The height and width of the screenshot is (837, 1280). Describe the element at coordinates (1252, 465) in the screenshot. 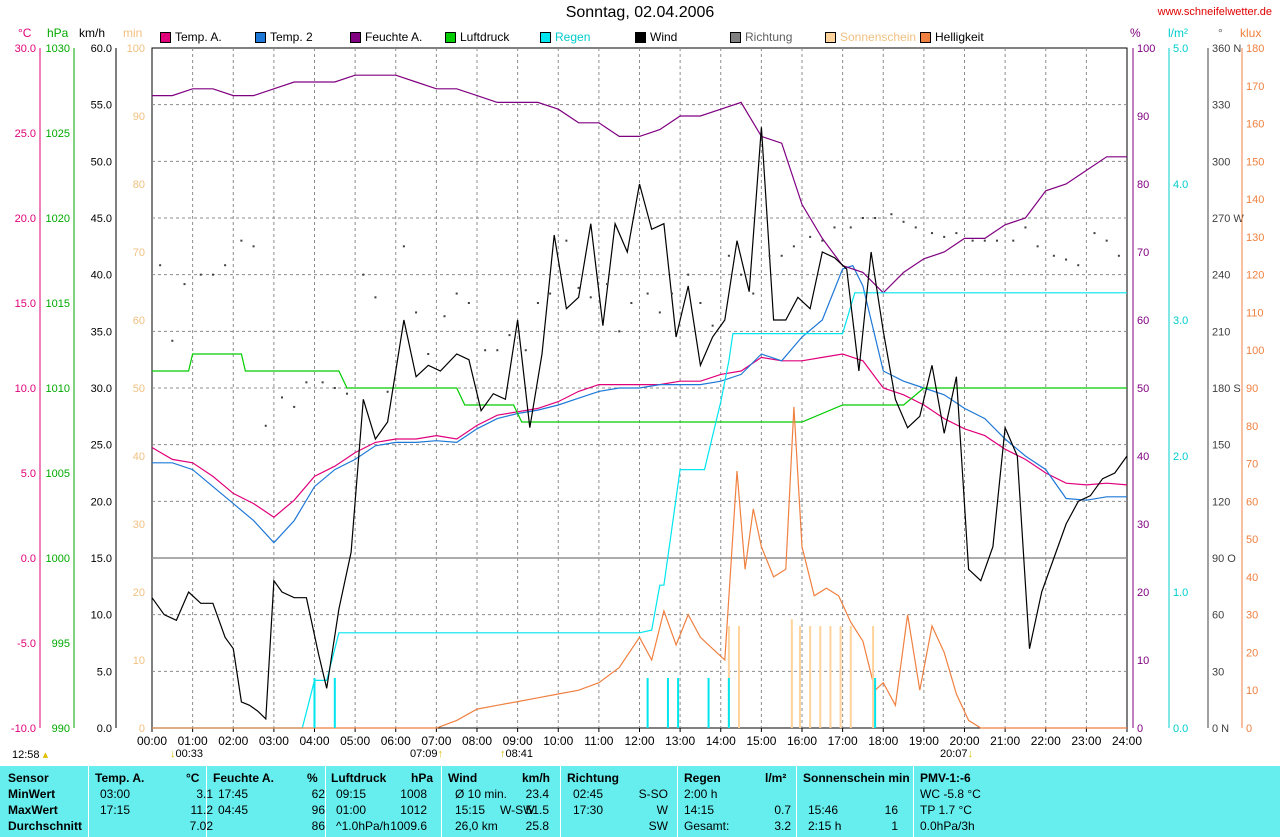

I see `y-tick-label-light: 70` at that location.